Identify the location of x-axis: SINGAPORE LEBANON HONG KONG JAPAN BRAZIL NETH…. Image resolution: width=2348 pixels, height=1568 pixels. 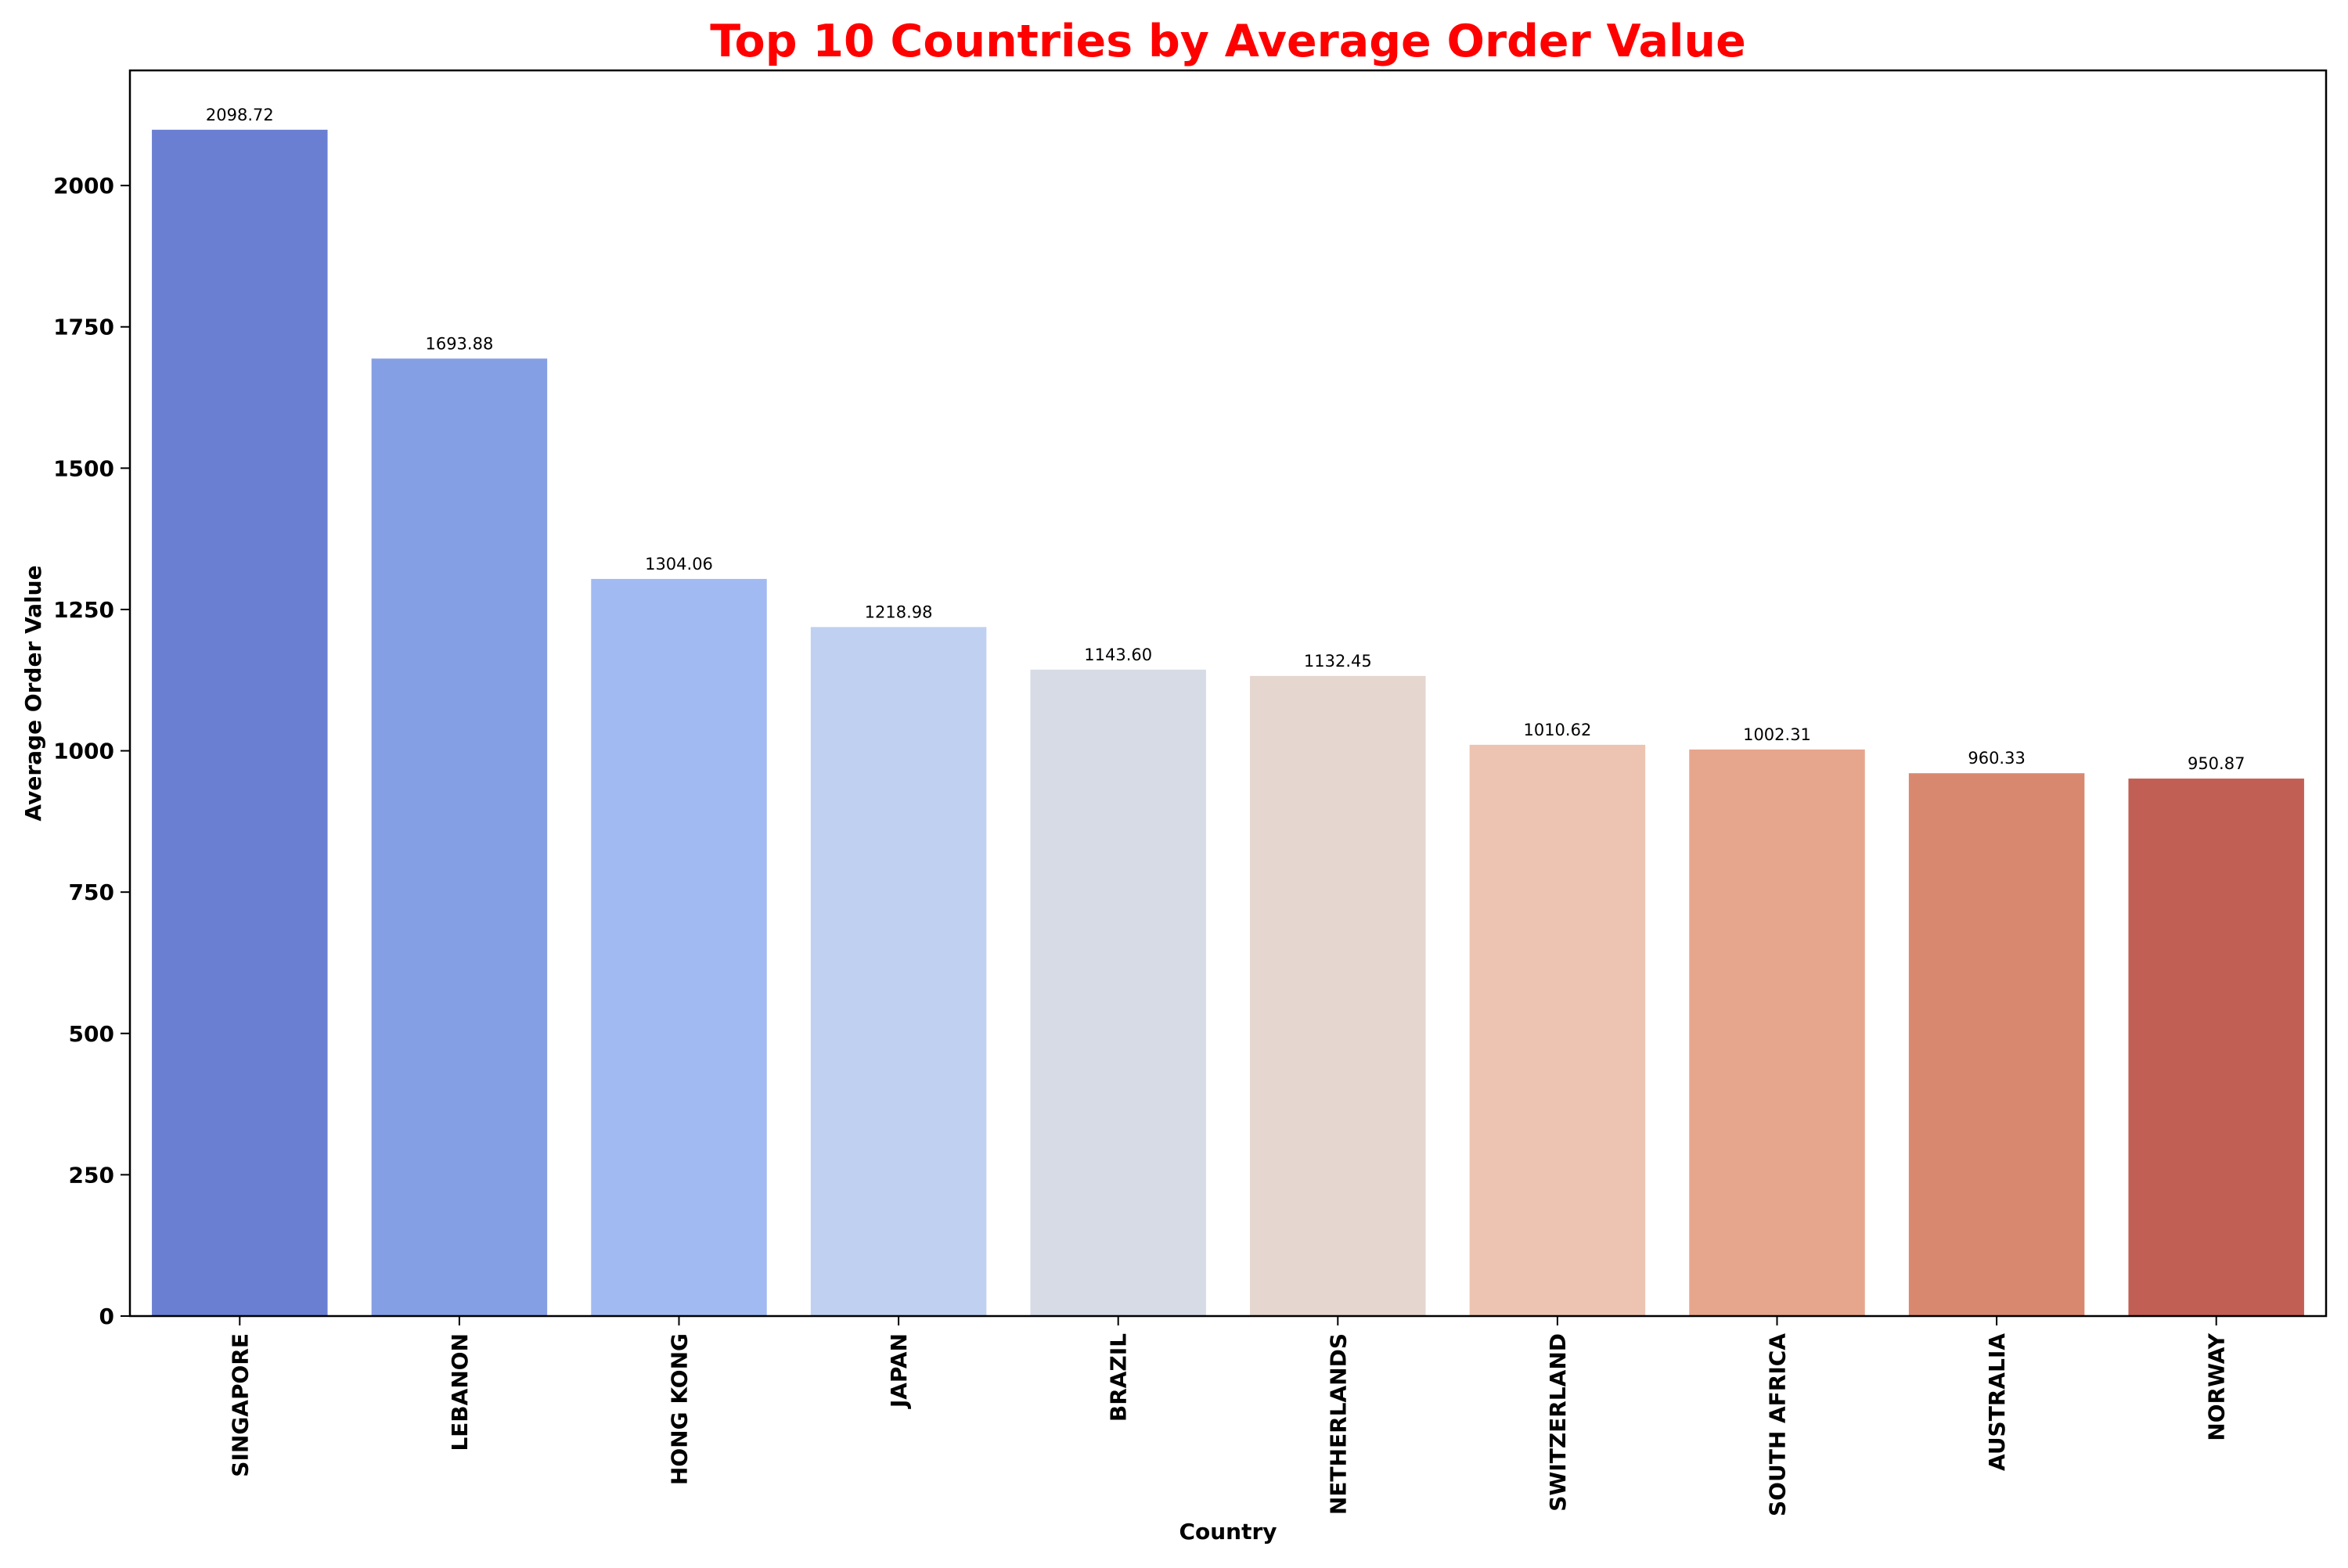
(1228, 1416).